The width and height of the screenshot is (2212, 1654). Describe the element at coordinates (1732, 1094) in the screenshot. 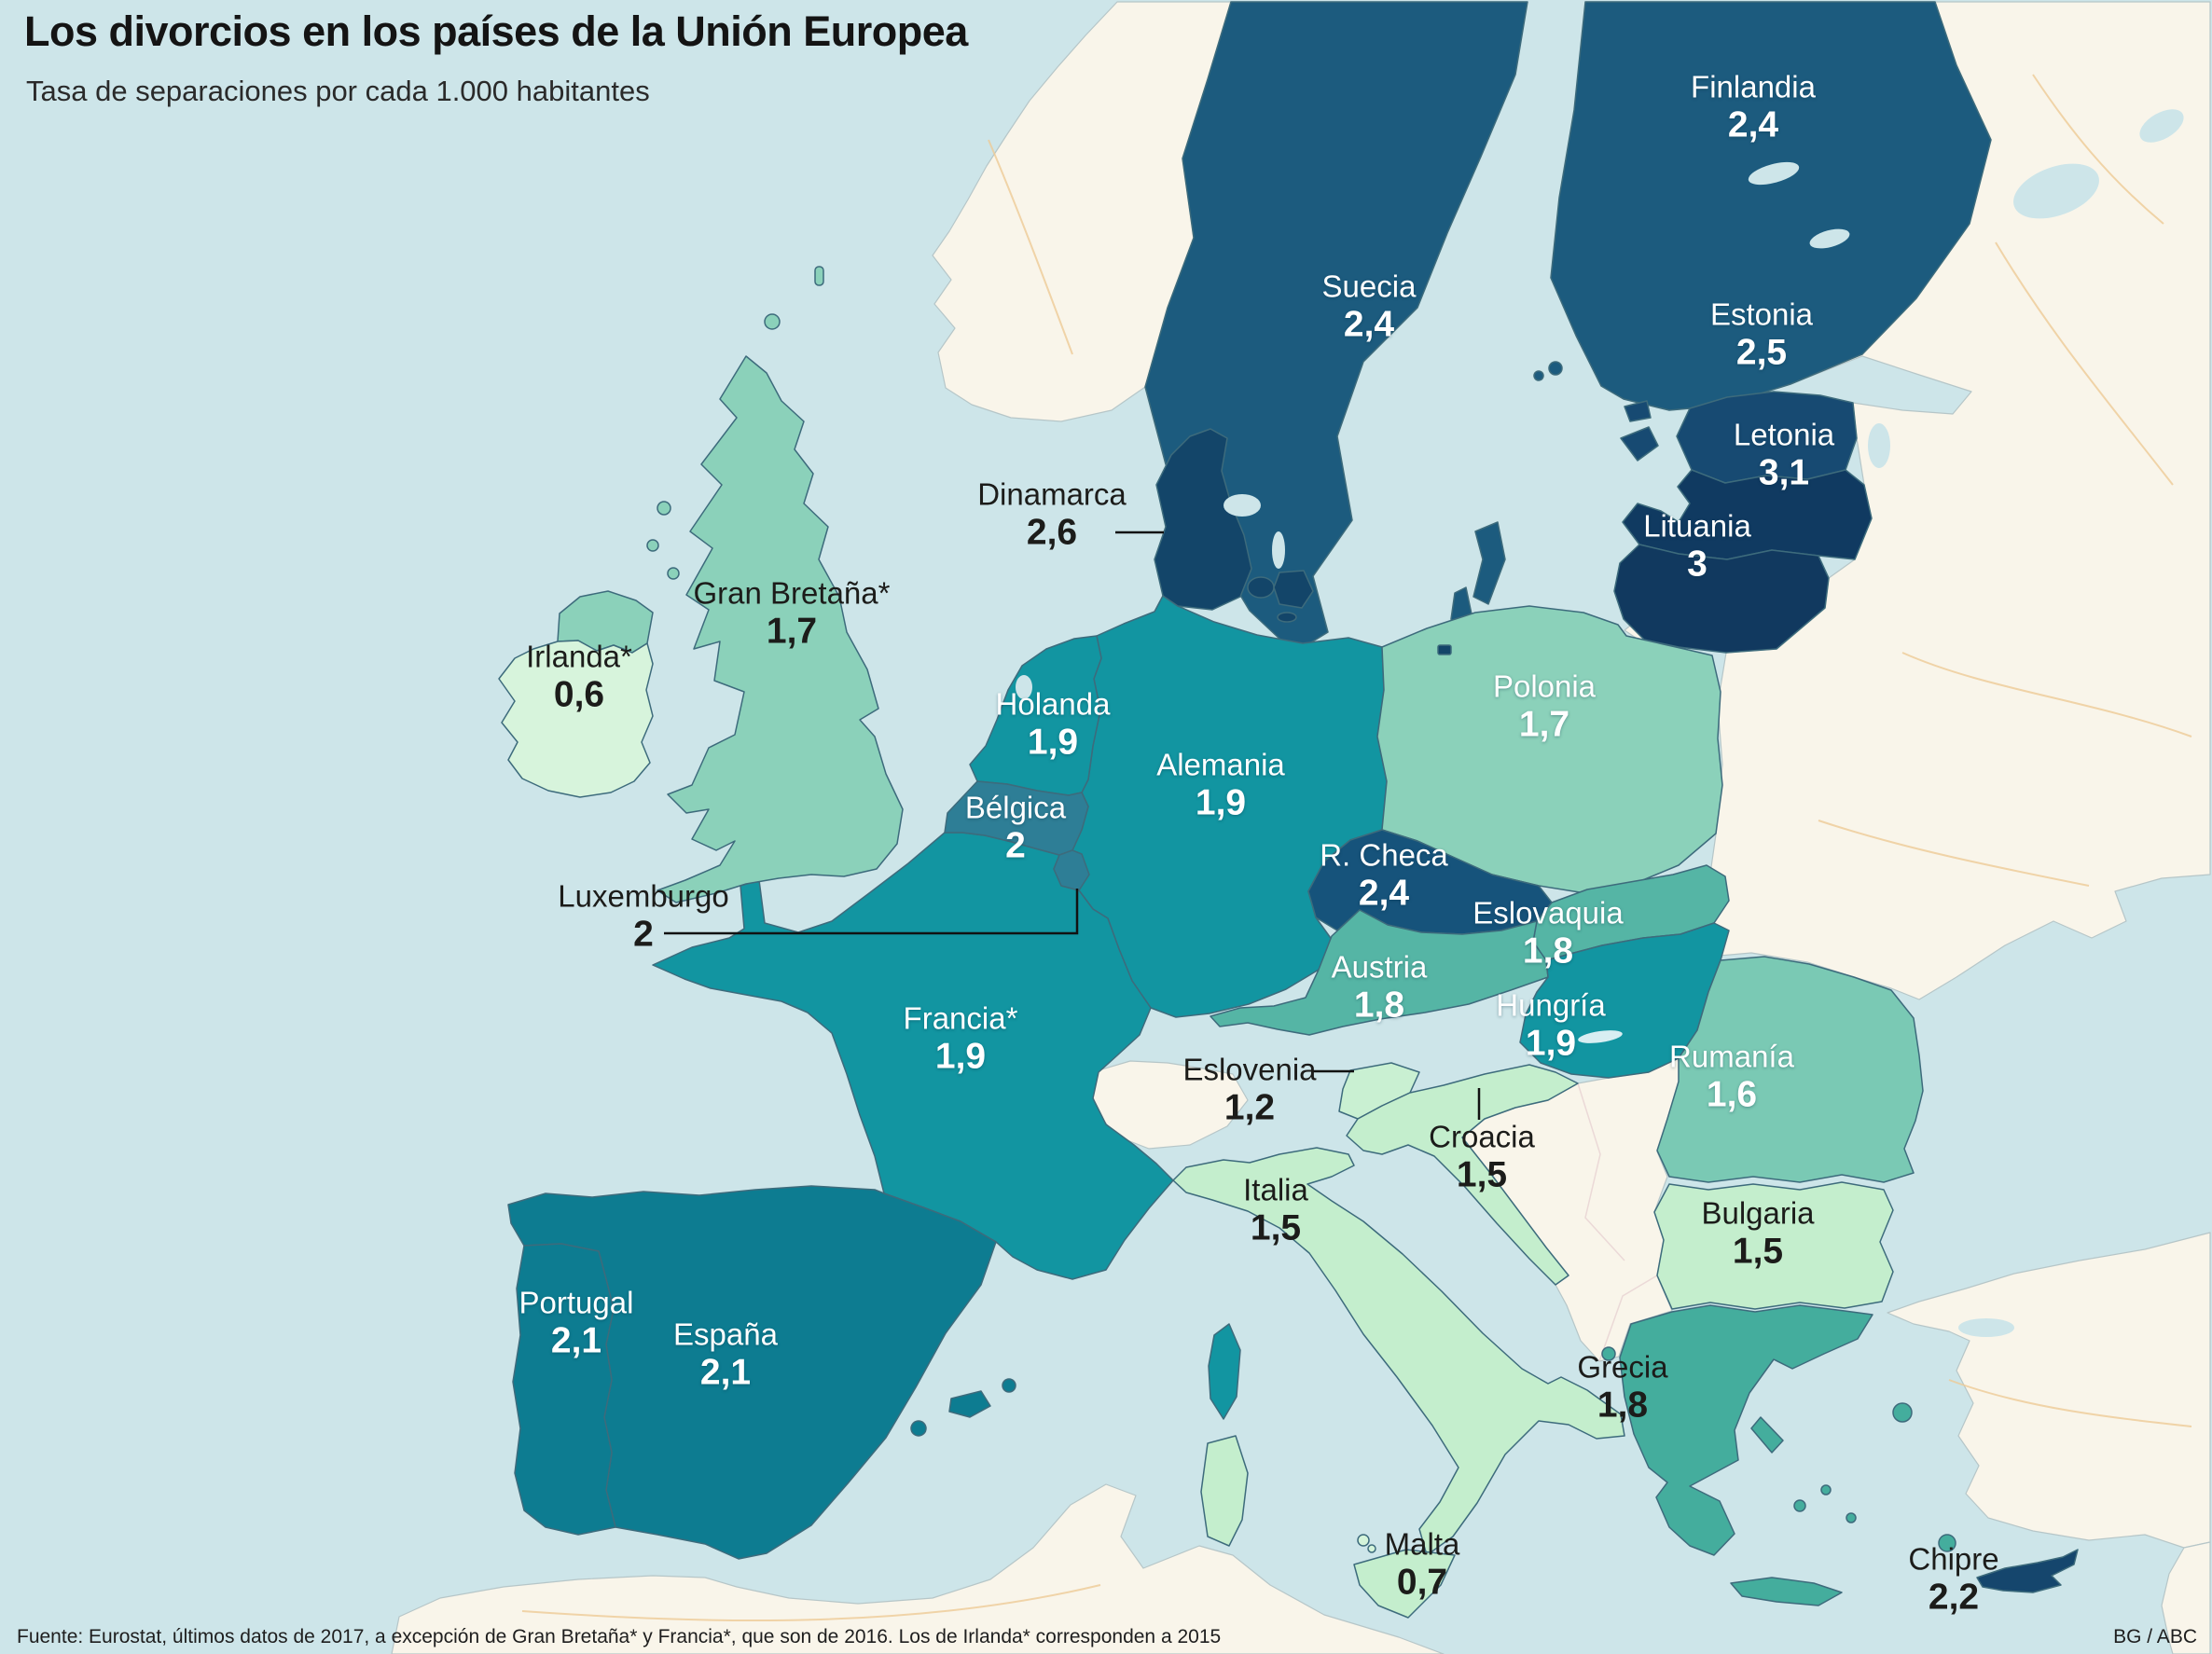

I see `country-value: 1,6` at that location.